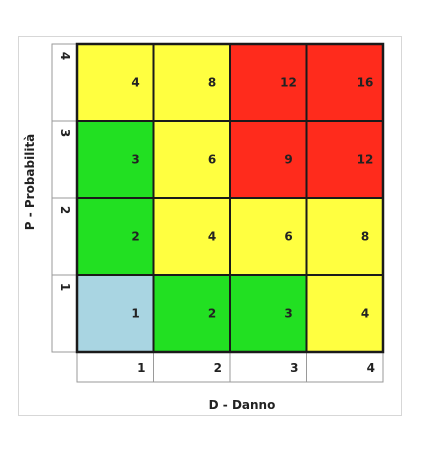  I want to click on x-axis-box: 1 2 3 4, so click(230, 367).